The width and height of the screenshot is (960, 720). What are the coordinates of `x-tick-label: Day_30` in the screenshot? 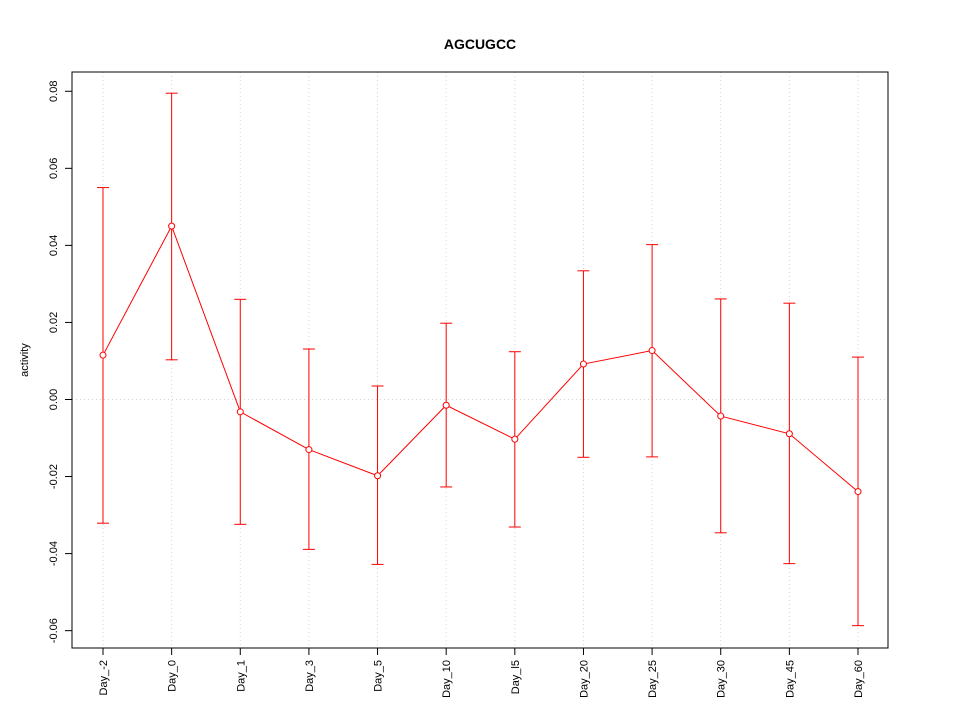 It's located at (722, 679).